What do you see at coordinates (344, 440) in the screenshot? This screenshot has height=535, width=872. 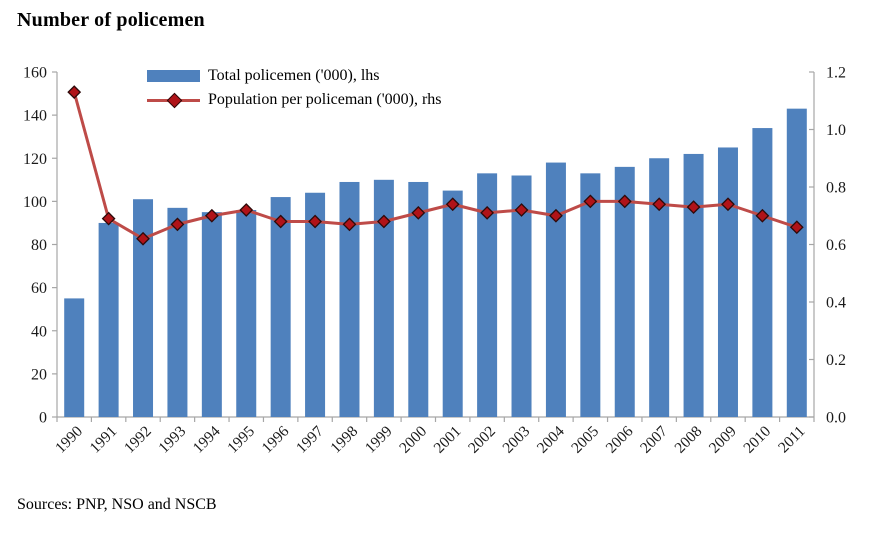 I see `x-axis-year-label: 1998` at bounding box center [344, 440].